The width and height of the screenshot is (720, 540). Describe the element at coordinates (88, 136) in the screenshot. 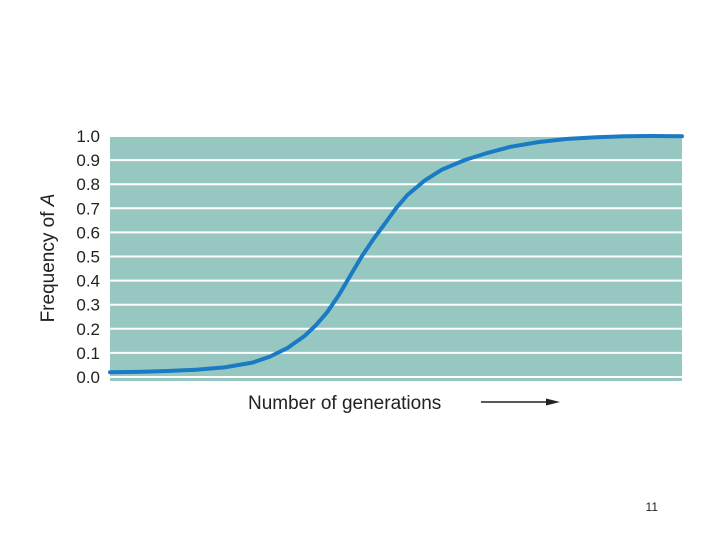

I see `y-tick-label: 1.0` at that location.